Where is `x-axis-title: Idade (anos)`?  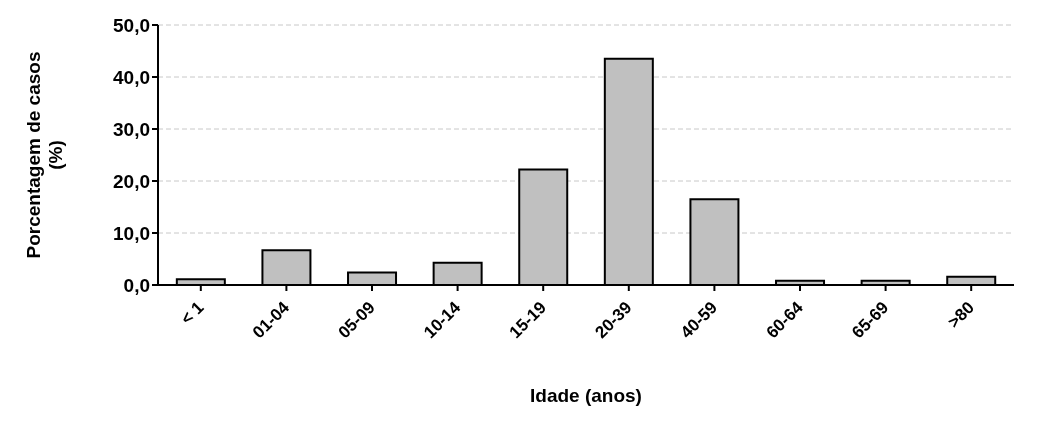
x-axis-title: Idade (anos) is located at coordinates (586, 395).